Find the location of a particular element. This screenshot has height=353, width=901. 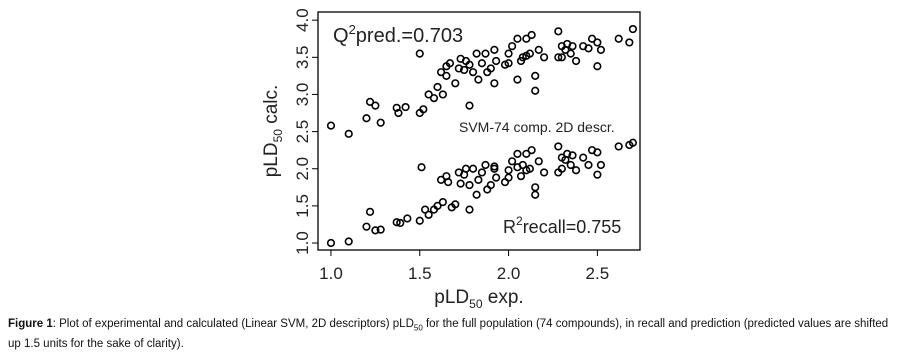

y-tick-label: 3.0 is located at coordinates (302, 95).